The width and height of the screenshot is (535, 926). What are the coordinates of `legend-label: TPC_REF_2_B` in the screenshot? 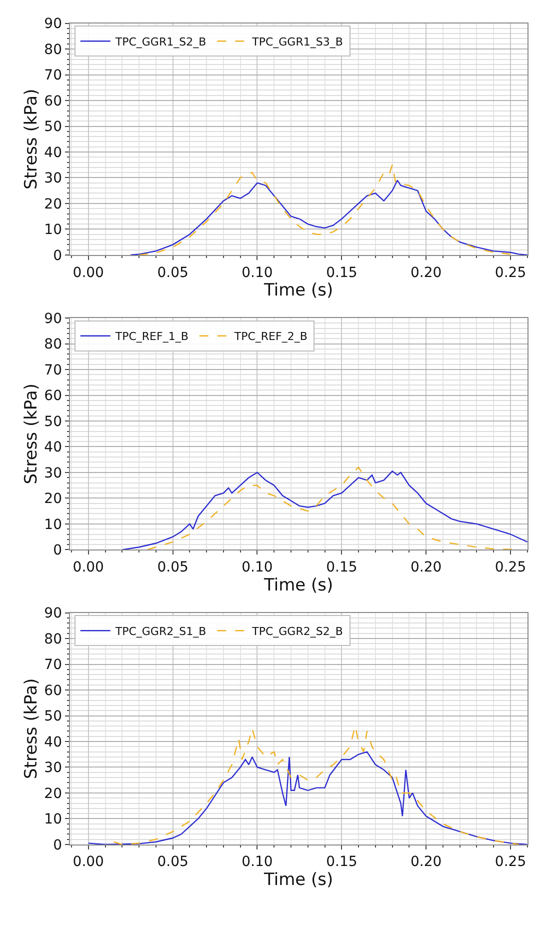 It's located at (270, 337).